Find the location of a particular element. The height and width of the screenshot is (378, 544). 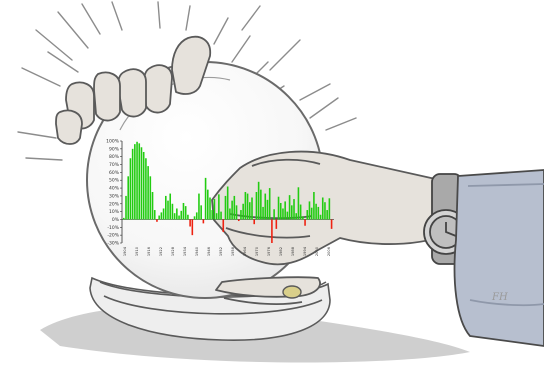

x-tick-label: 1976 is located at coordinates (269, 251).